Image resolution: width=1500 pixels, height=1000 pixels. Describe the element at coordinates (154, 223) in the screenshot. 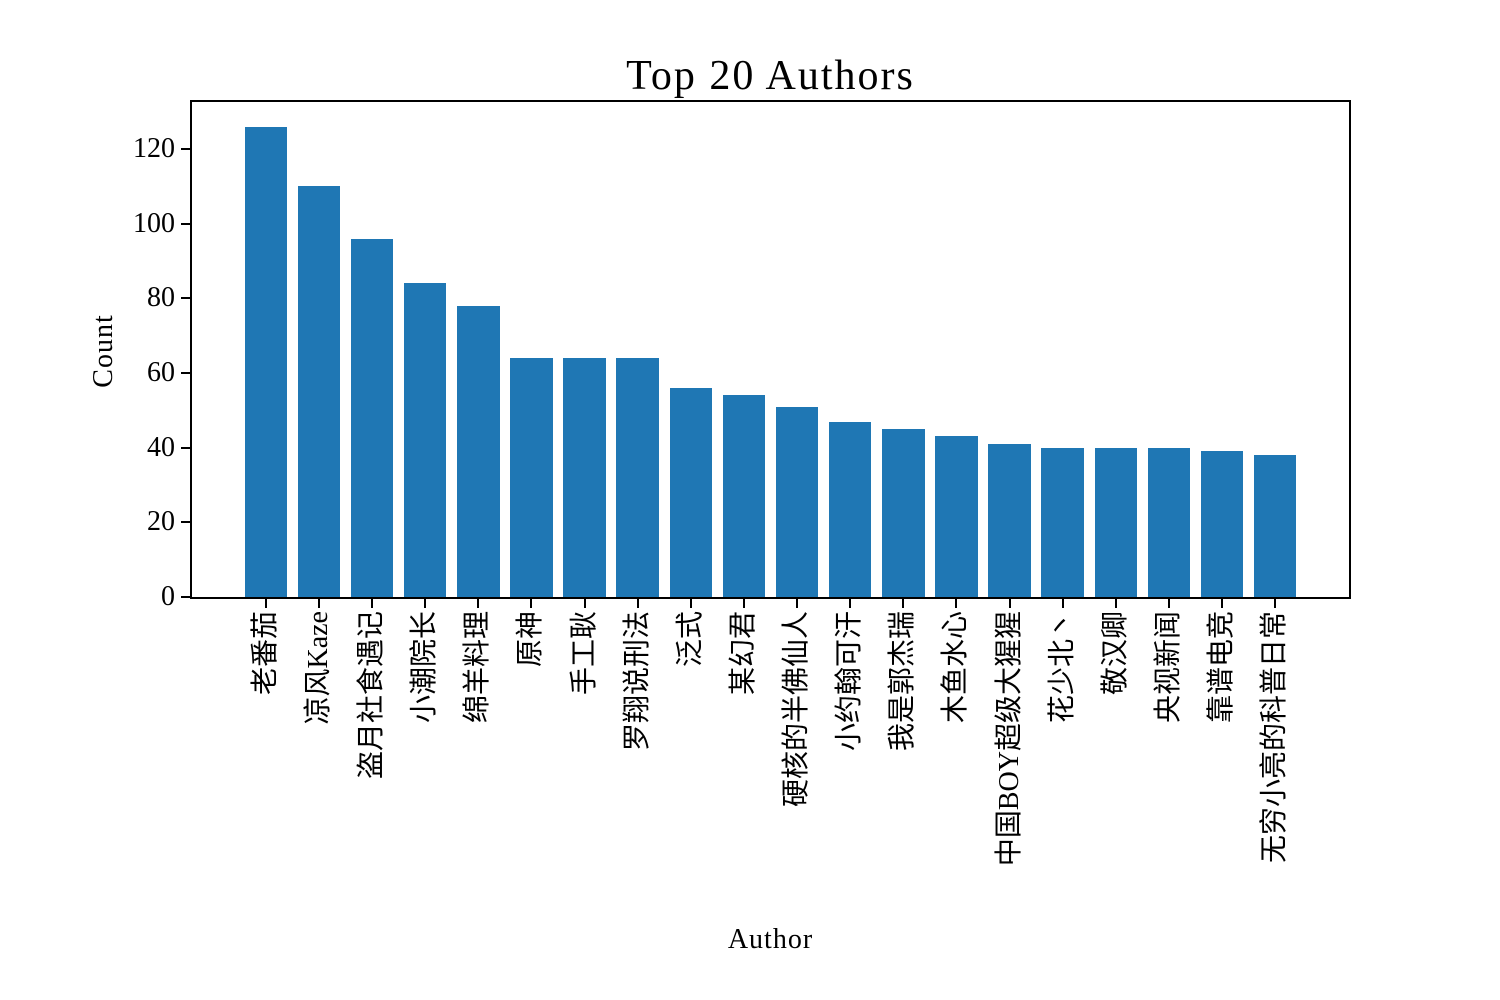

I see `y-tick-label: 100` at that location.